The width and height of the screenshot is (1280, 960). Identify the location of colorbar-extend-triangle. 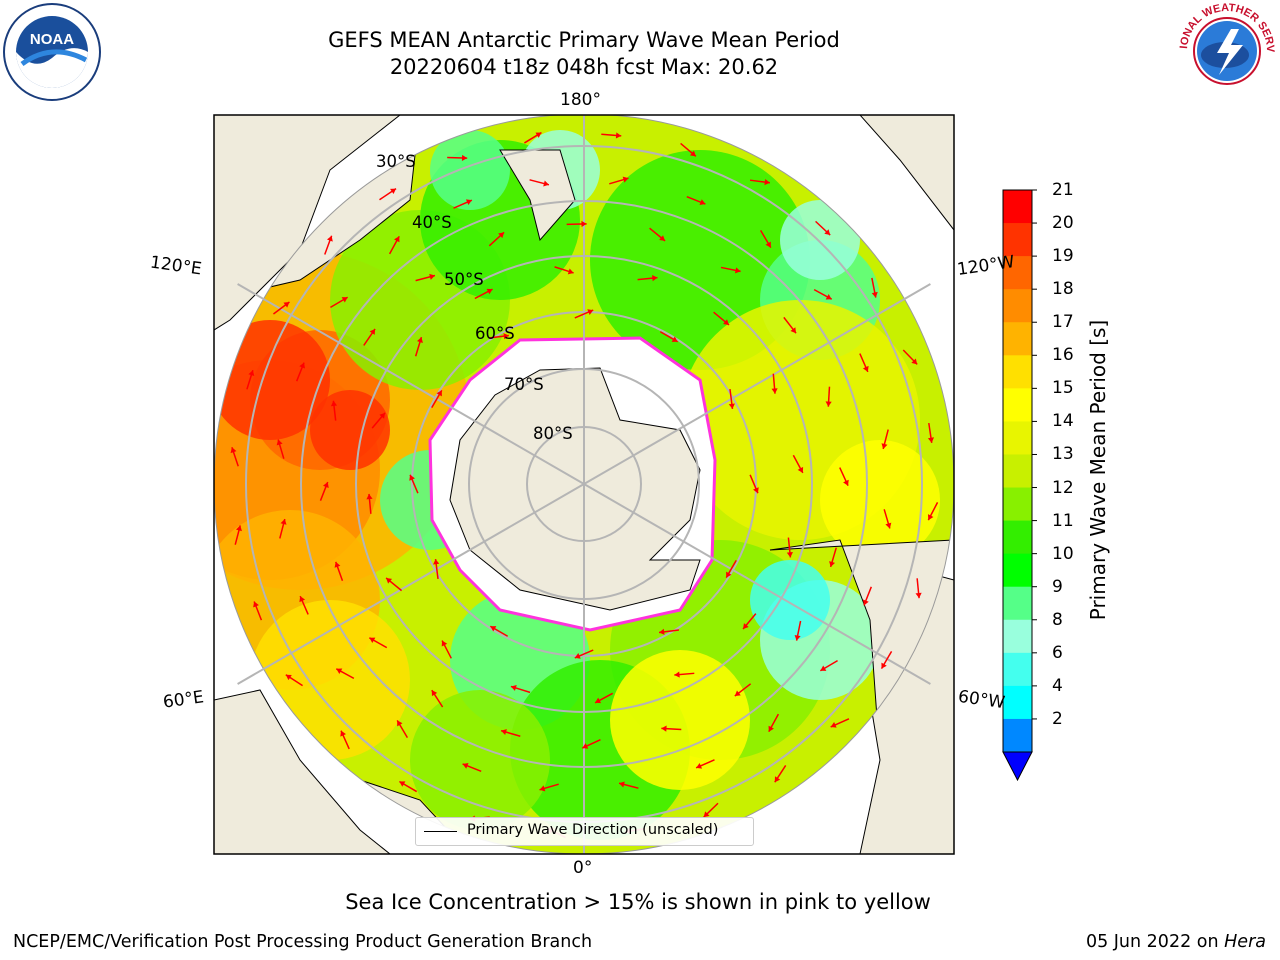
(1017, 766).